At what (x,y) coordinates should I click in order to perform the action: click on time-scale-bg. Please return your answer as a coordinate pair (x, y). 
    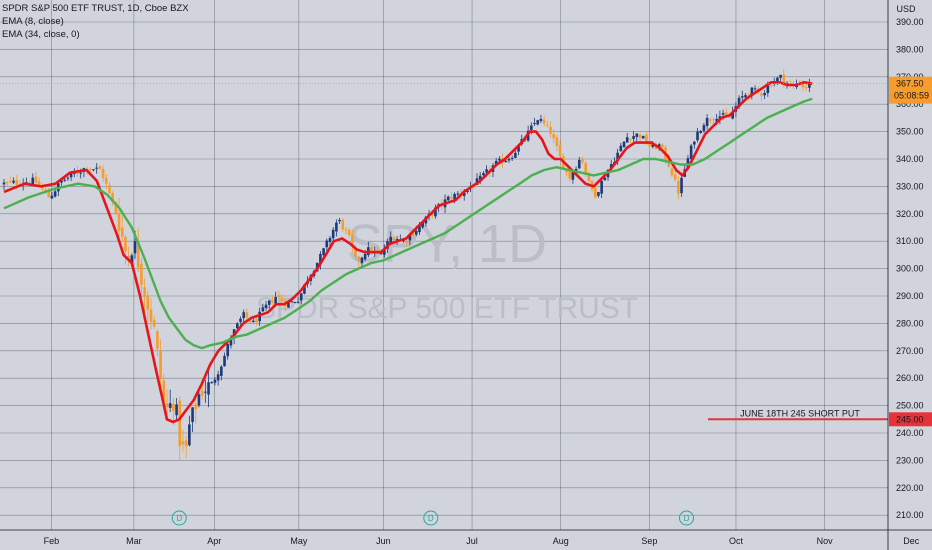
    Looking at the image, I should click on (466, 540).